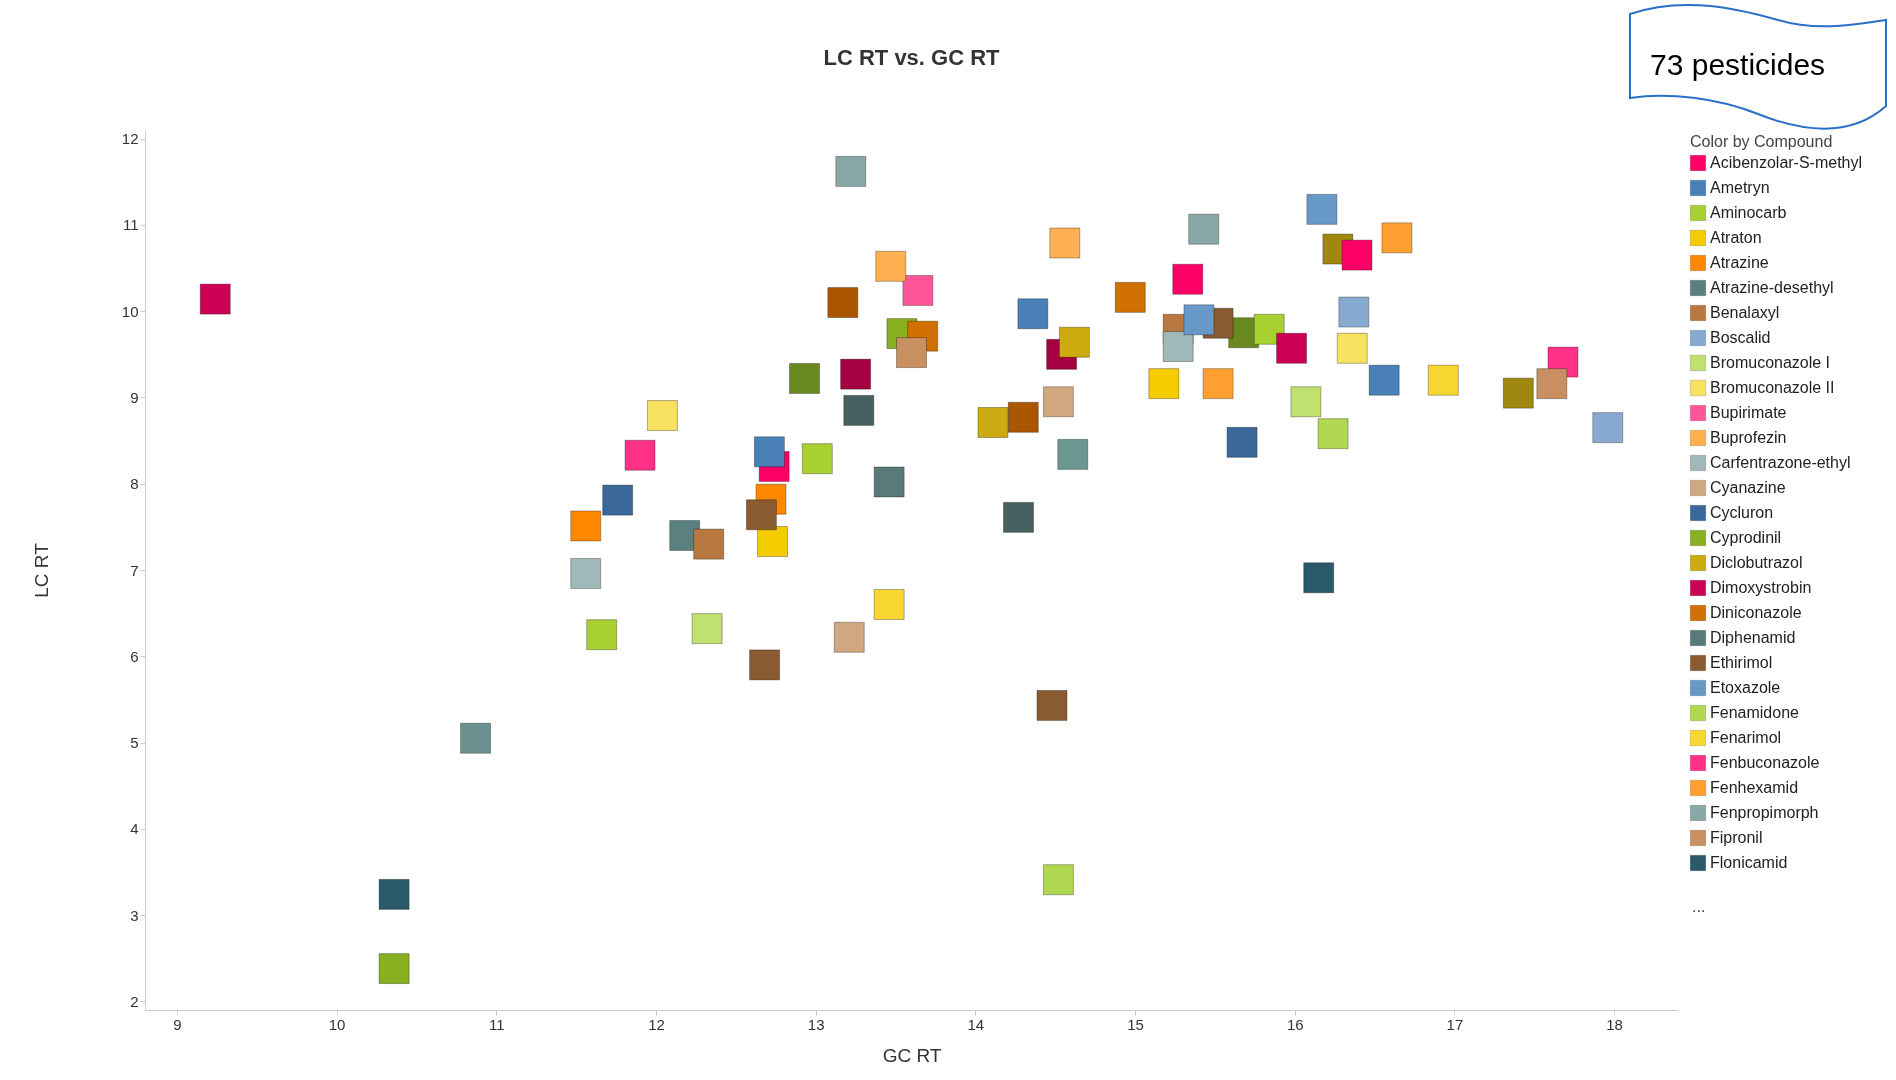  I want to click on y-tick-label: 2, so click(134, 1001).